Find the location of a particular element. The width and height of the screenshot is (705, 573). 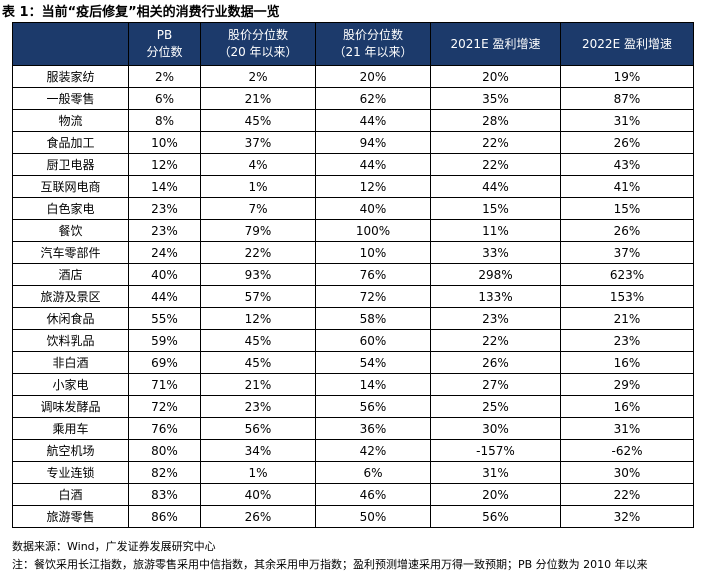

value-cell: 50% is located at coordinates (373, 516).